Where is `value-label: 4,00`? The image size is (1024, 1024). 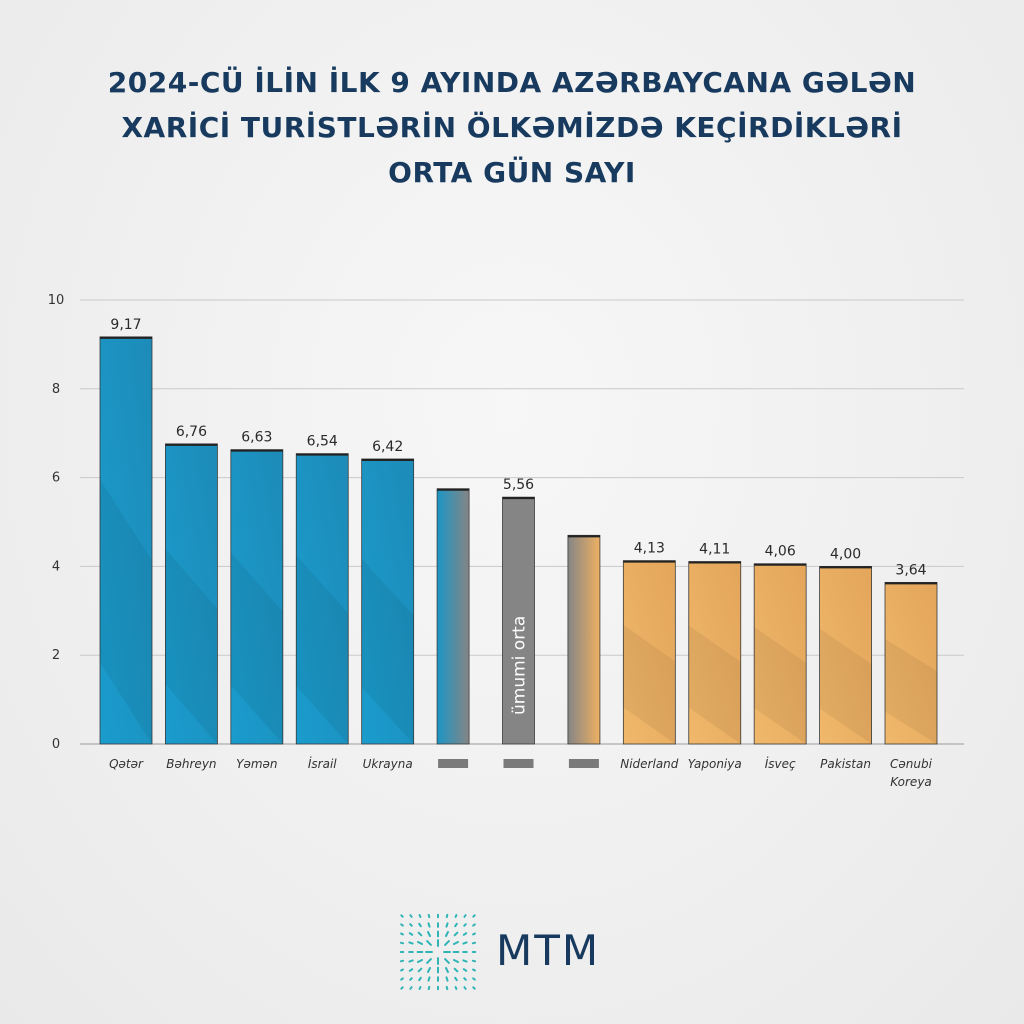 value-label: 4,00 is located at coordinates (845, 554).